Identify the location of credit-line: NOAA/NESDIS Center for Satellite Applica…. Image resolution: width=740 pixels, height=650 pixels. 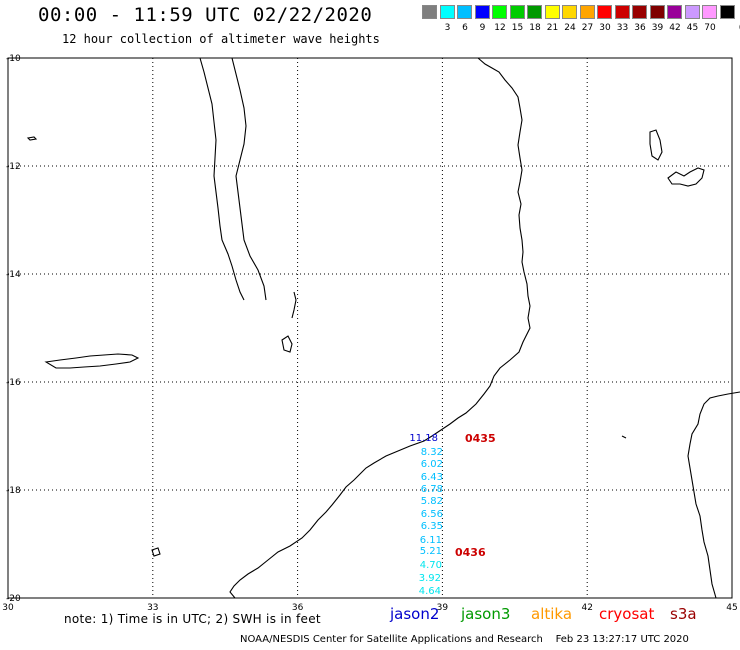
(464, 639).